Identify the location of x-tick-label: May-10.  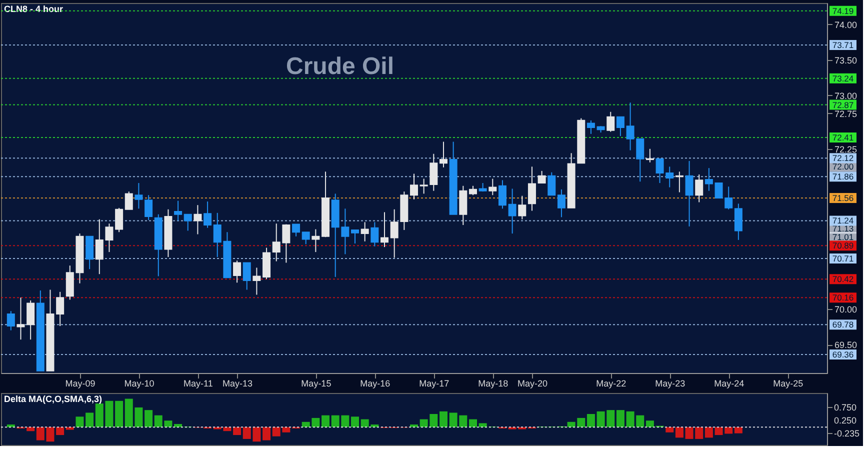
(139, 383).